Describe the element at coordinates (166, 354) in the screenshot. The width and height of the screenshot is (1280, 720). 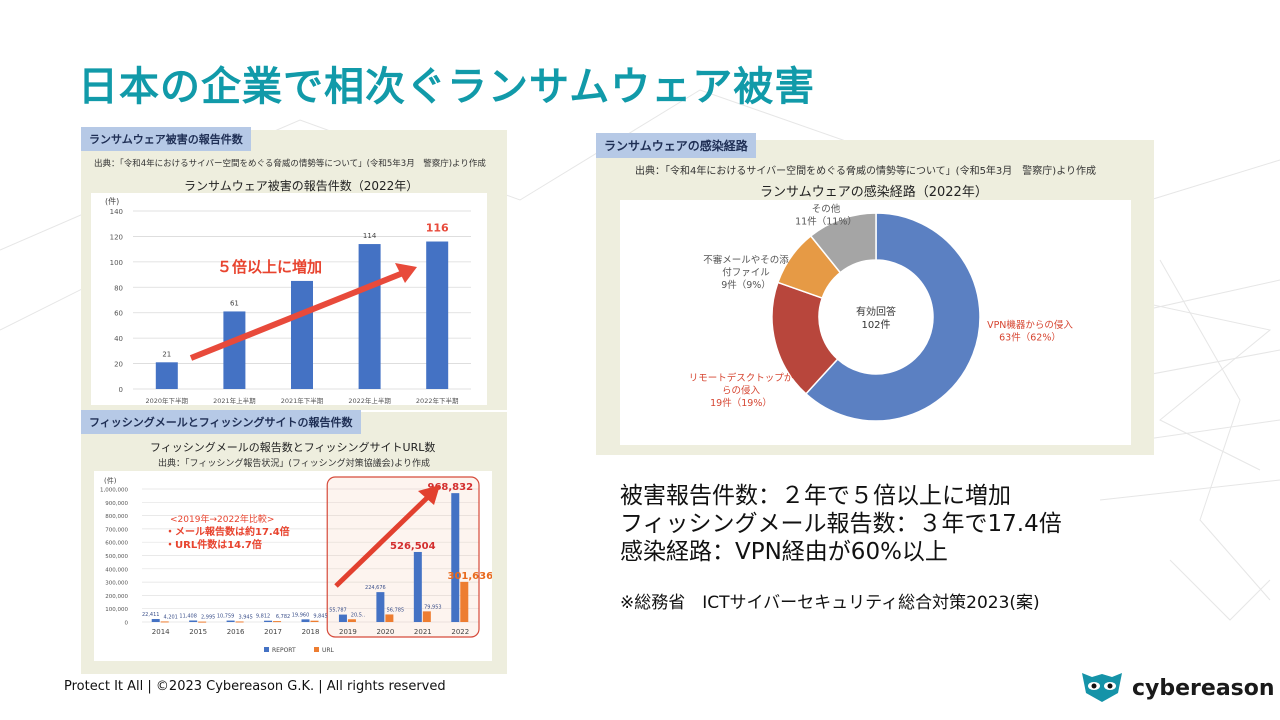
I see `data-label: 21` at that location.